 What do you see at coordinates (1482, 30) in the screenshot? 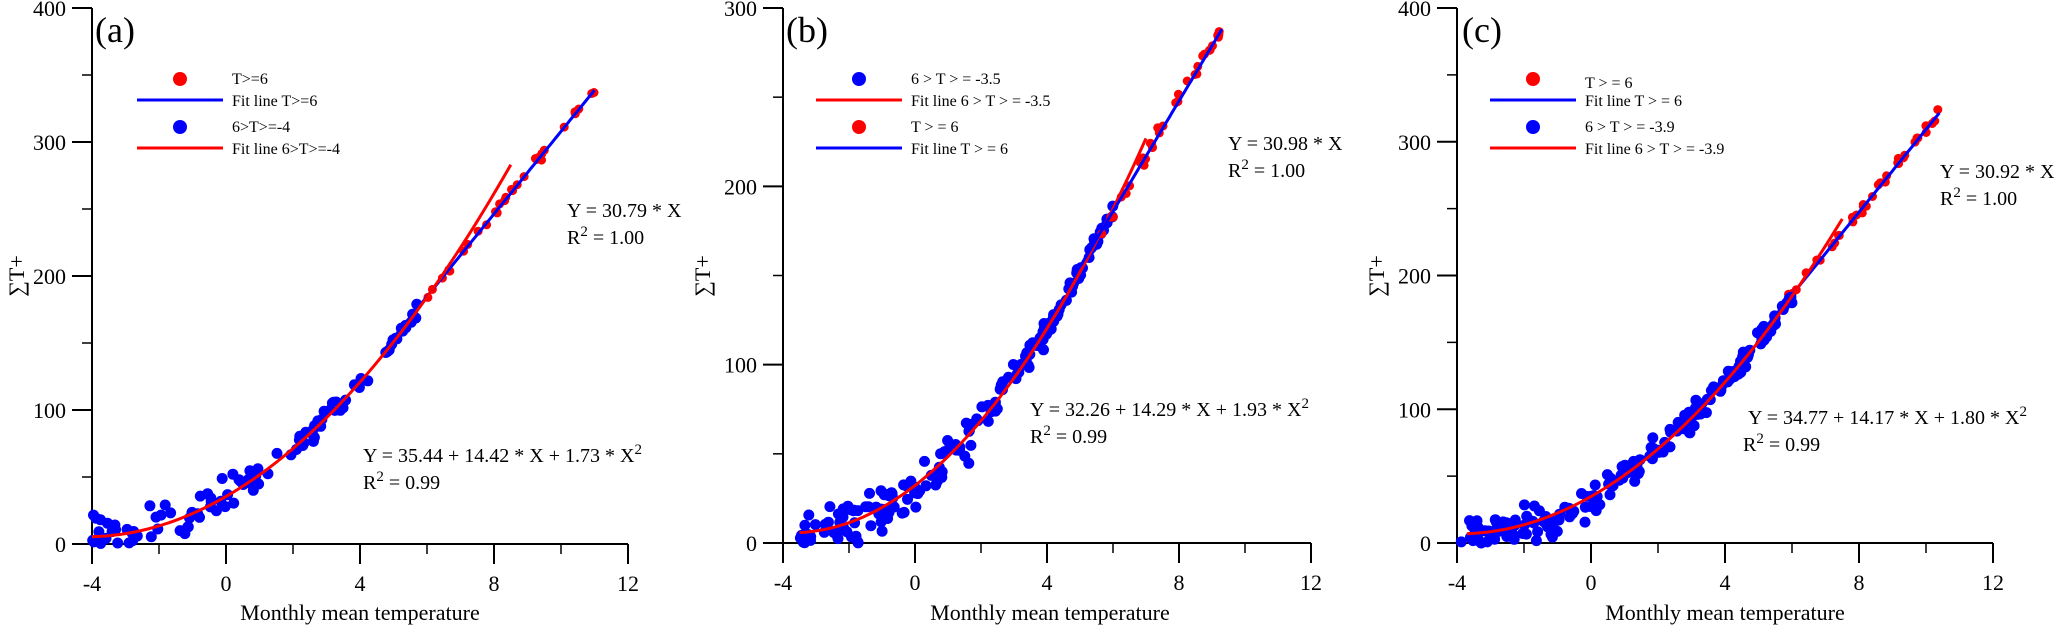
I see `panel-label: (c)` at bounding box center [1482, 30].